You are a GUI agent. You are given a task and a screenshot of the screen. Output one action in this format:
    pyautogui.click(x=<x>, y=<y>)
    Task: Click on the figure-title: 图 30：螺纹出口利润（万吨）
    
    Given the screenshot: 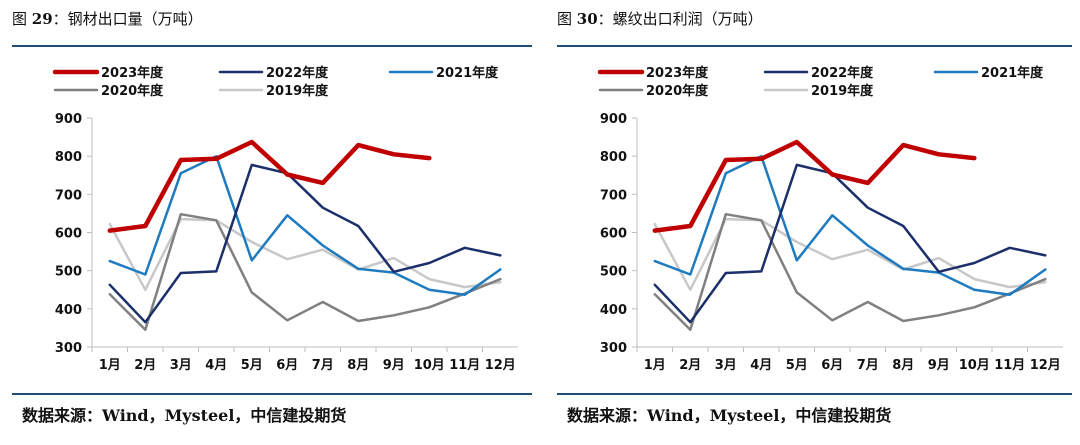 What is the action you would take?
    pyautogui.click(x=660, y=18)
    